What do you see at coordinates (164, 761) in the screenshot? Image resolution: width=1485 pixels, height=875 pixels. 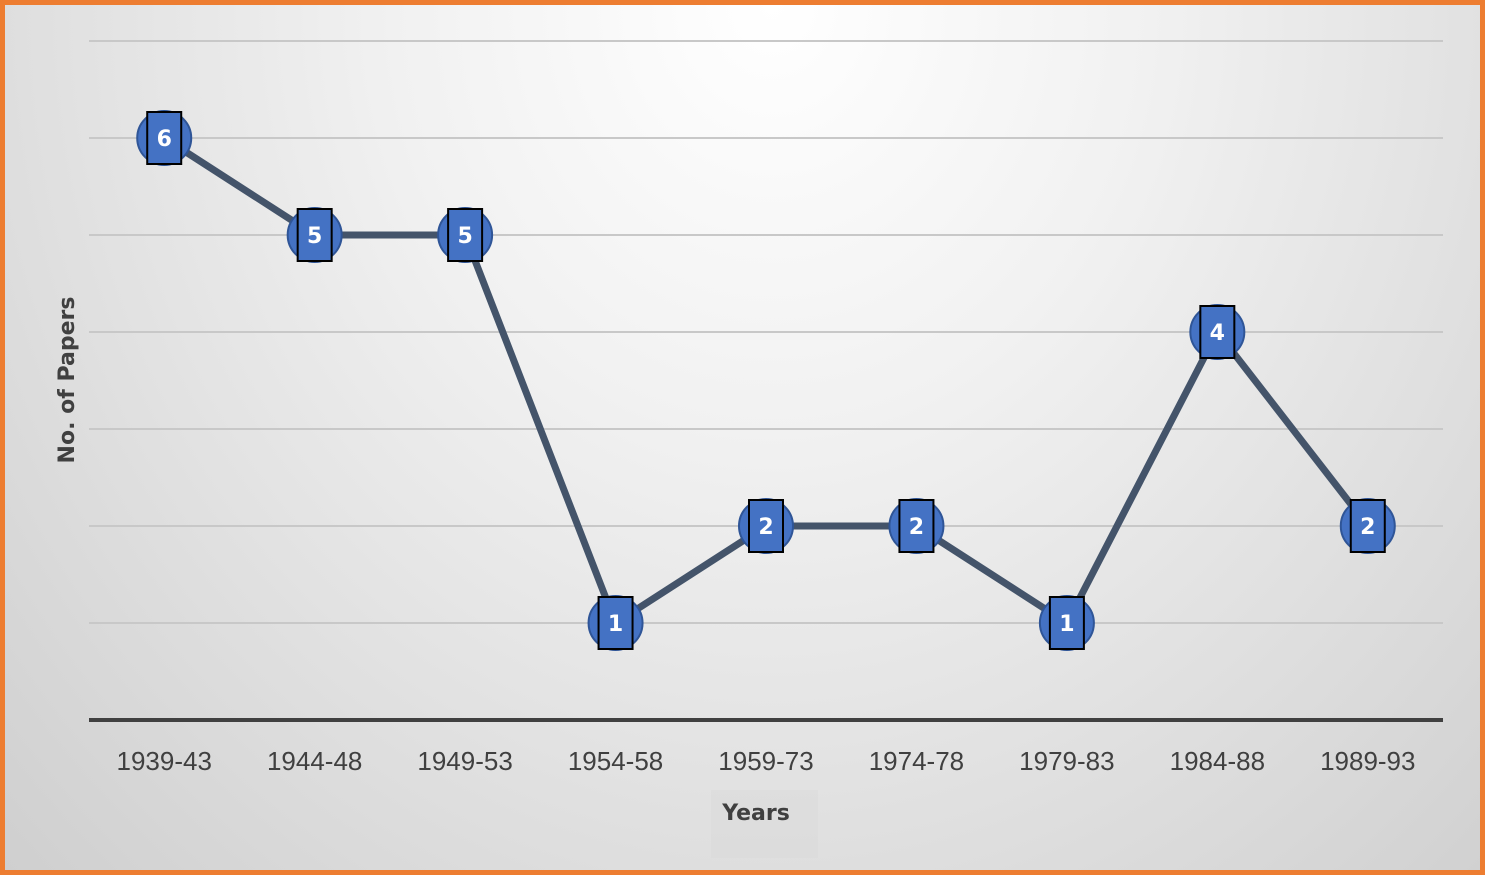 I see `x-tick-label: 1939-43` at bounding box center [164, 761].